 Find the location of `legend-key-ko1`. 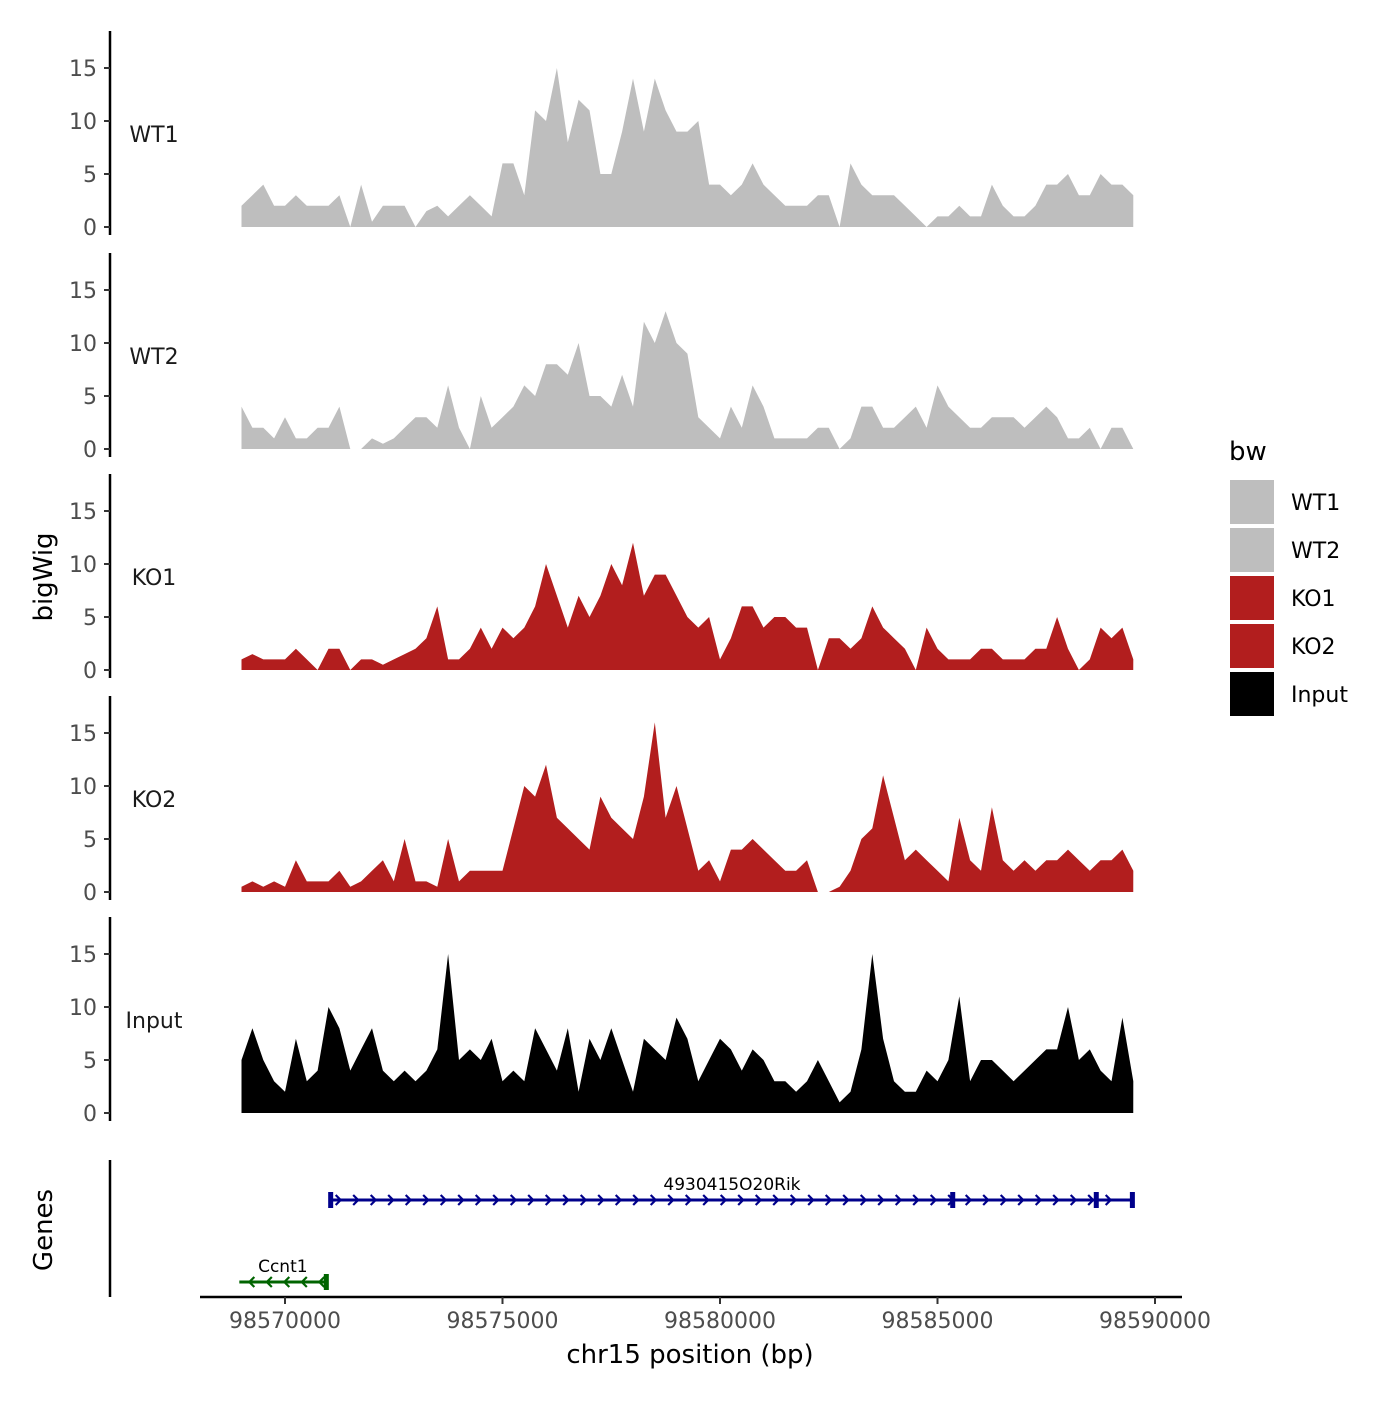

legend-key-ko1 is located at coordinates (1252, 598).